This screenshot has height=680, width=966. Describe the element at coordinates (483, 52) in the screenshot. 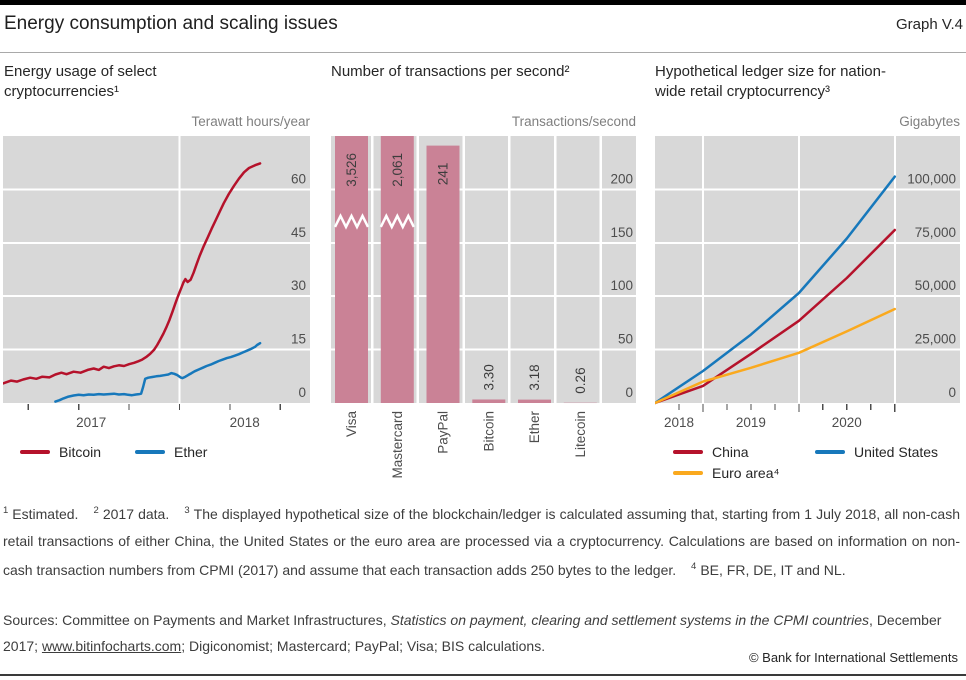

I see `header-rule` at that location.